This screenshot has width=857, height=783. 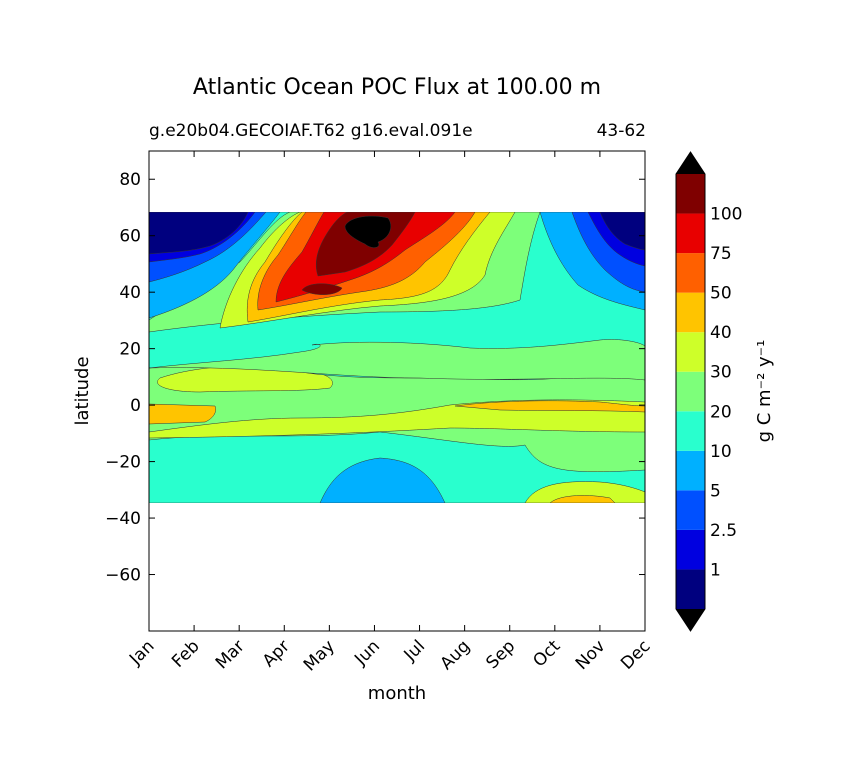 What do you see at coordinates (135, 406) in the screenshot?
I see `y-tick-label: 0` at bounding box center [135, 406].